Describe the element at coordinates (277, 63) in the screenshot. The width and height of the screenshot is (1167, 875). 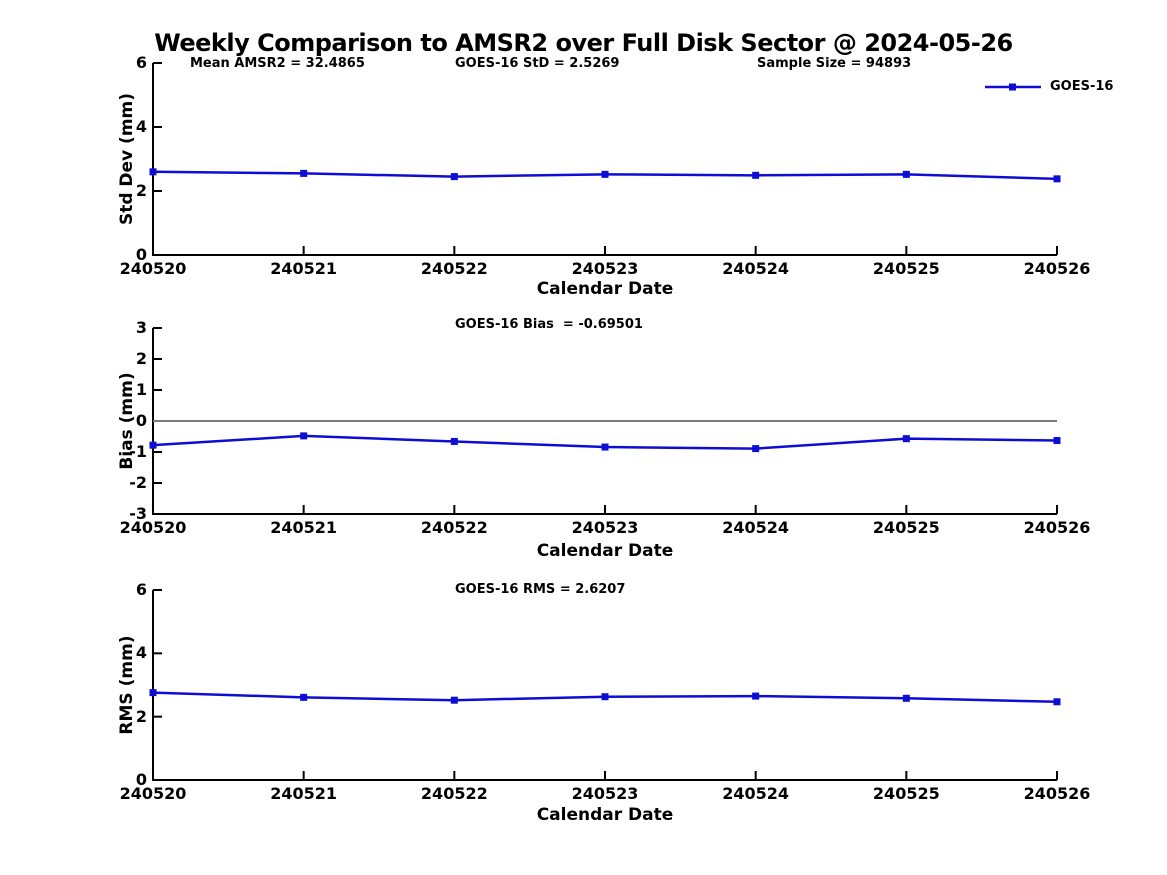
I see `annotation-mean-amsr2: Mean AMSR2 = 32.4865` at that location.